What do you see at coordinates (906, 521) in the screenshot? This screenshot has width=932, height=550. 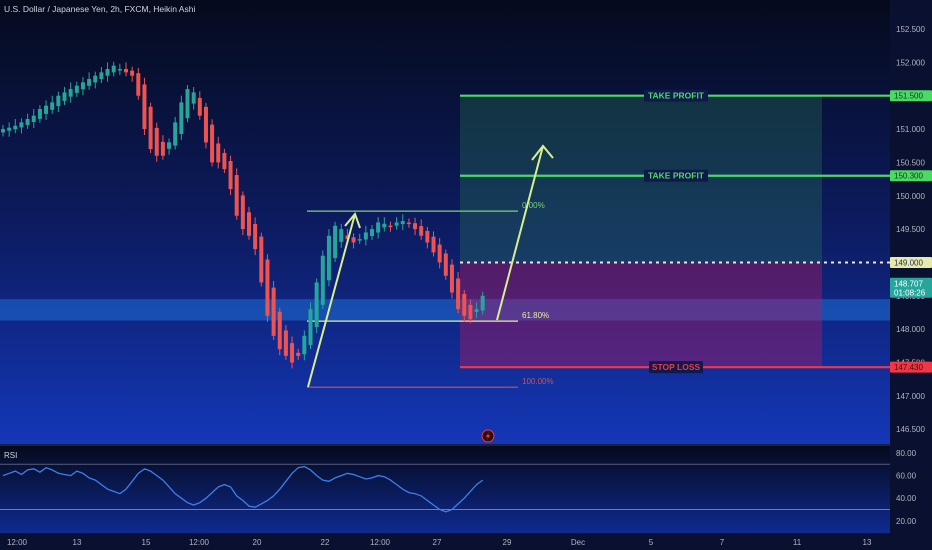 I see `rsi-tick-label: 20.00` at bounding box center [906, 521].